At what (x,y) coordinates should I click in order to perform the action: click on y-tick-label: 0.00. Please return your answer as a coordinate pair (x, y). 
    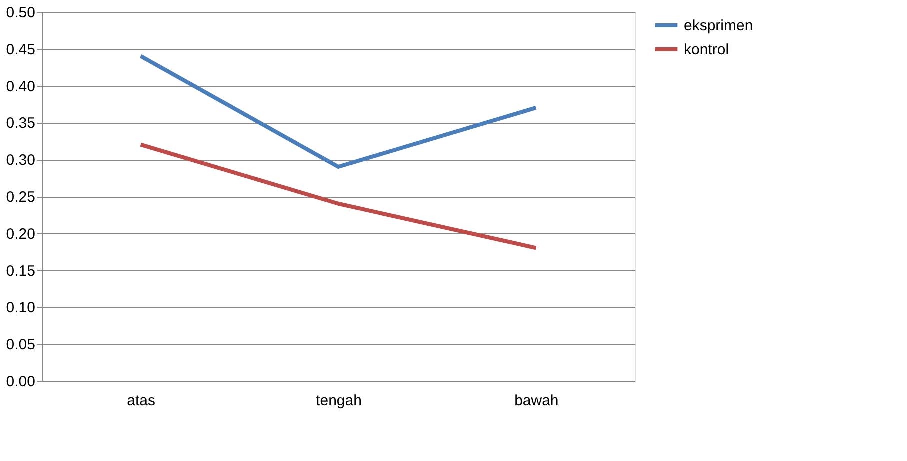
    Looking at the image, I should click on (21, 382).